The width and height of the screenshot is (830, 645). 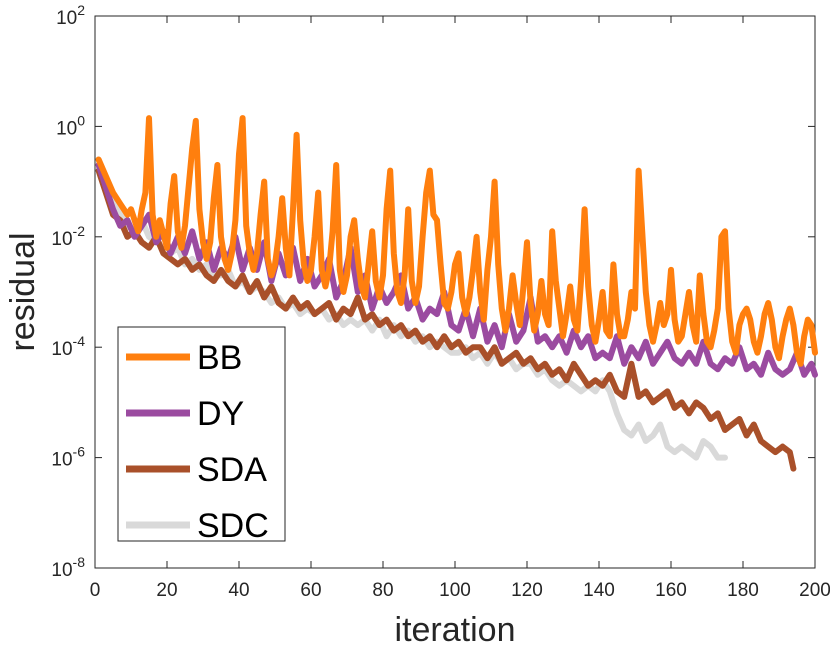 What do you see at coordinates (238, 590) in the screenshot?
I see `x-tick-label: 40` at bounding box center [238, 590].